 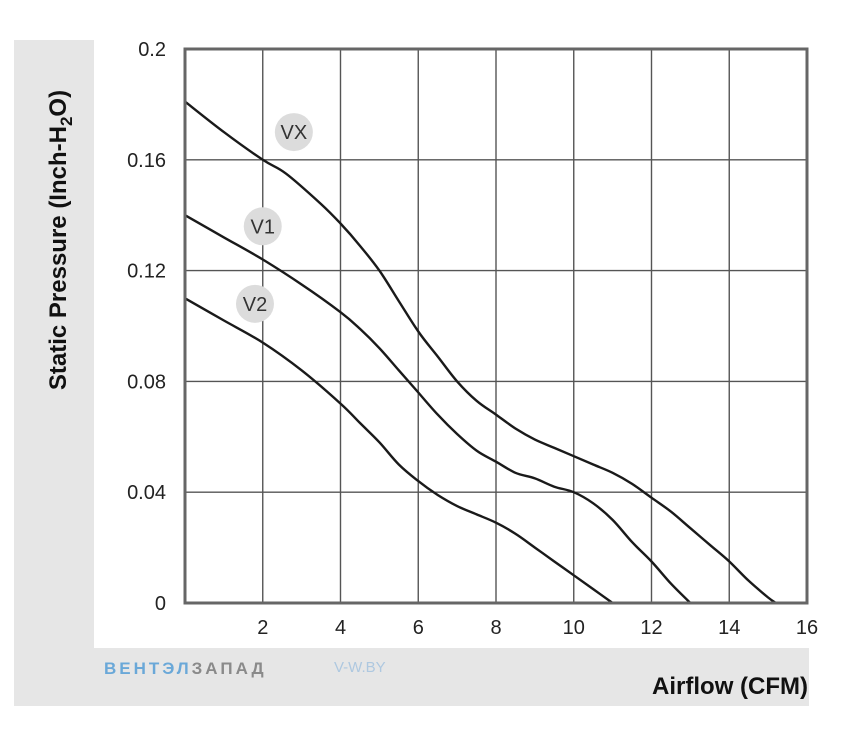 What do you see at coordinates (152, 50) in the screenshot?
I see `y-tick-label: 0.2` at bounding box center [152, 50].